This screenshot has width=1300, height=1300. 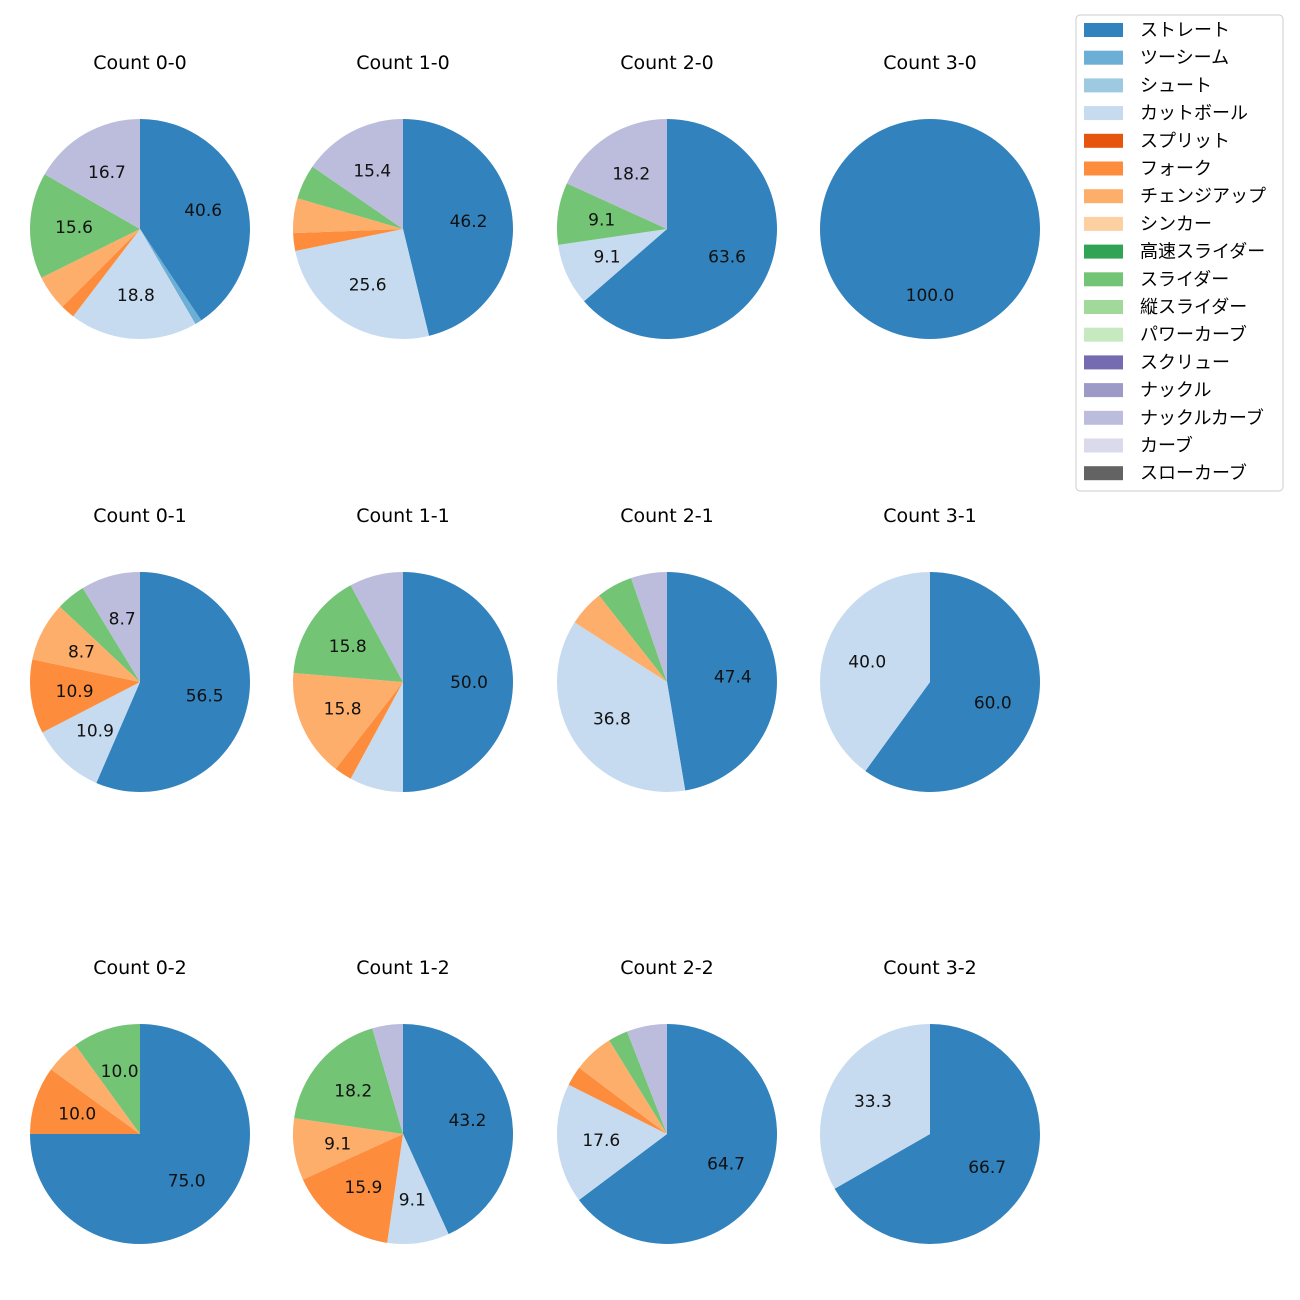 I want to click on legend-entry: スローカーブ, so click(x=1165, y=473).